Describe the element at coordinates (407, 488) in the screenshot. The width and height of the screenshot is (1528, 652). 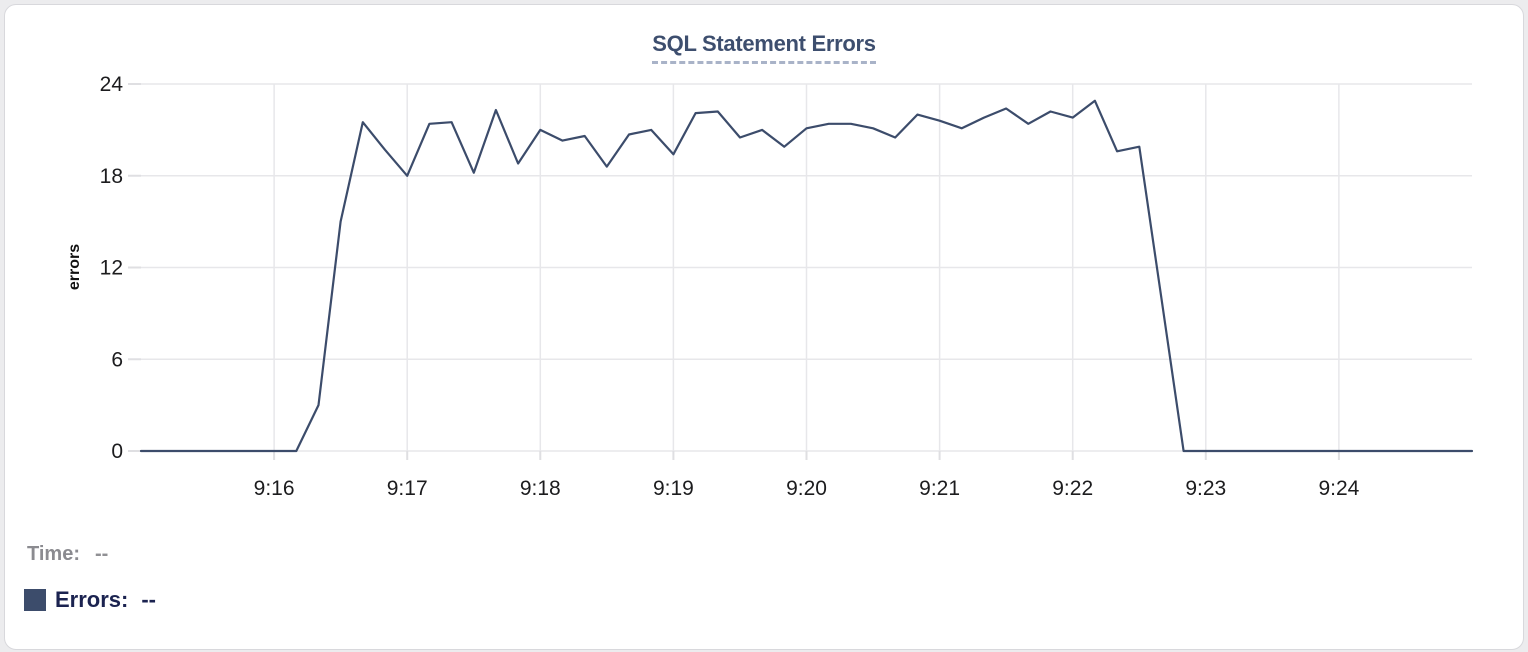
I see `svg-text: 9:17` at that location.